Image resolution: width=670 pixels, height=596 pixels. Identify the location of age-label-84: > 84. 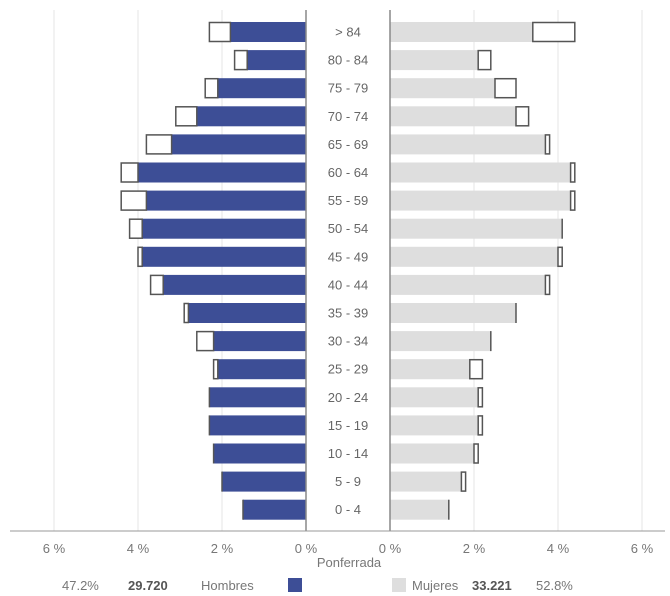
(348, 32).